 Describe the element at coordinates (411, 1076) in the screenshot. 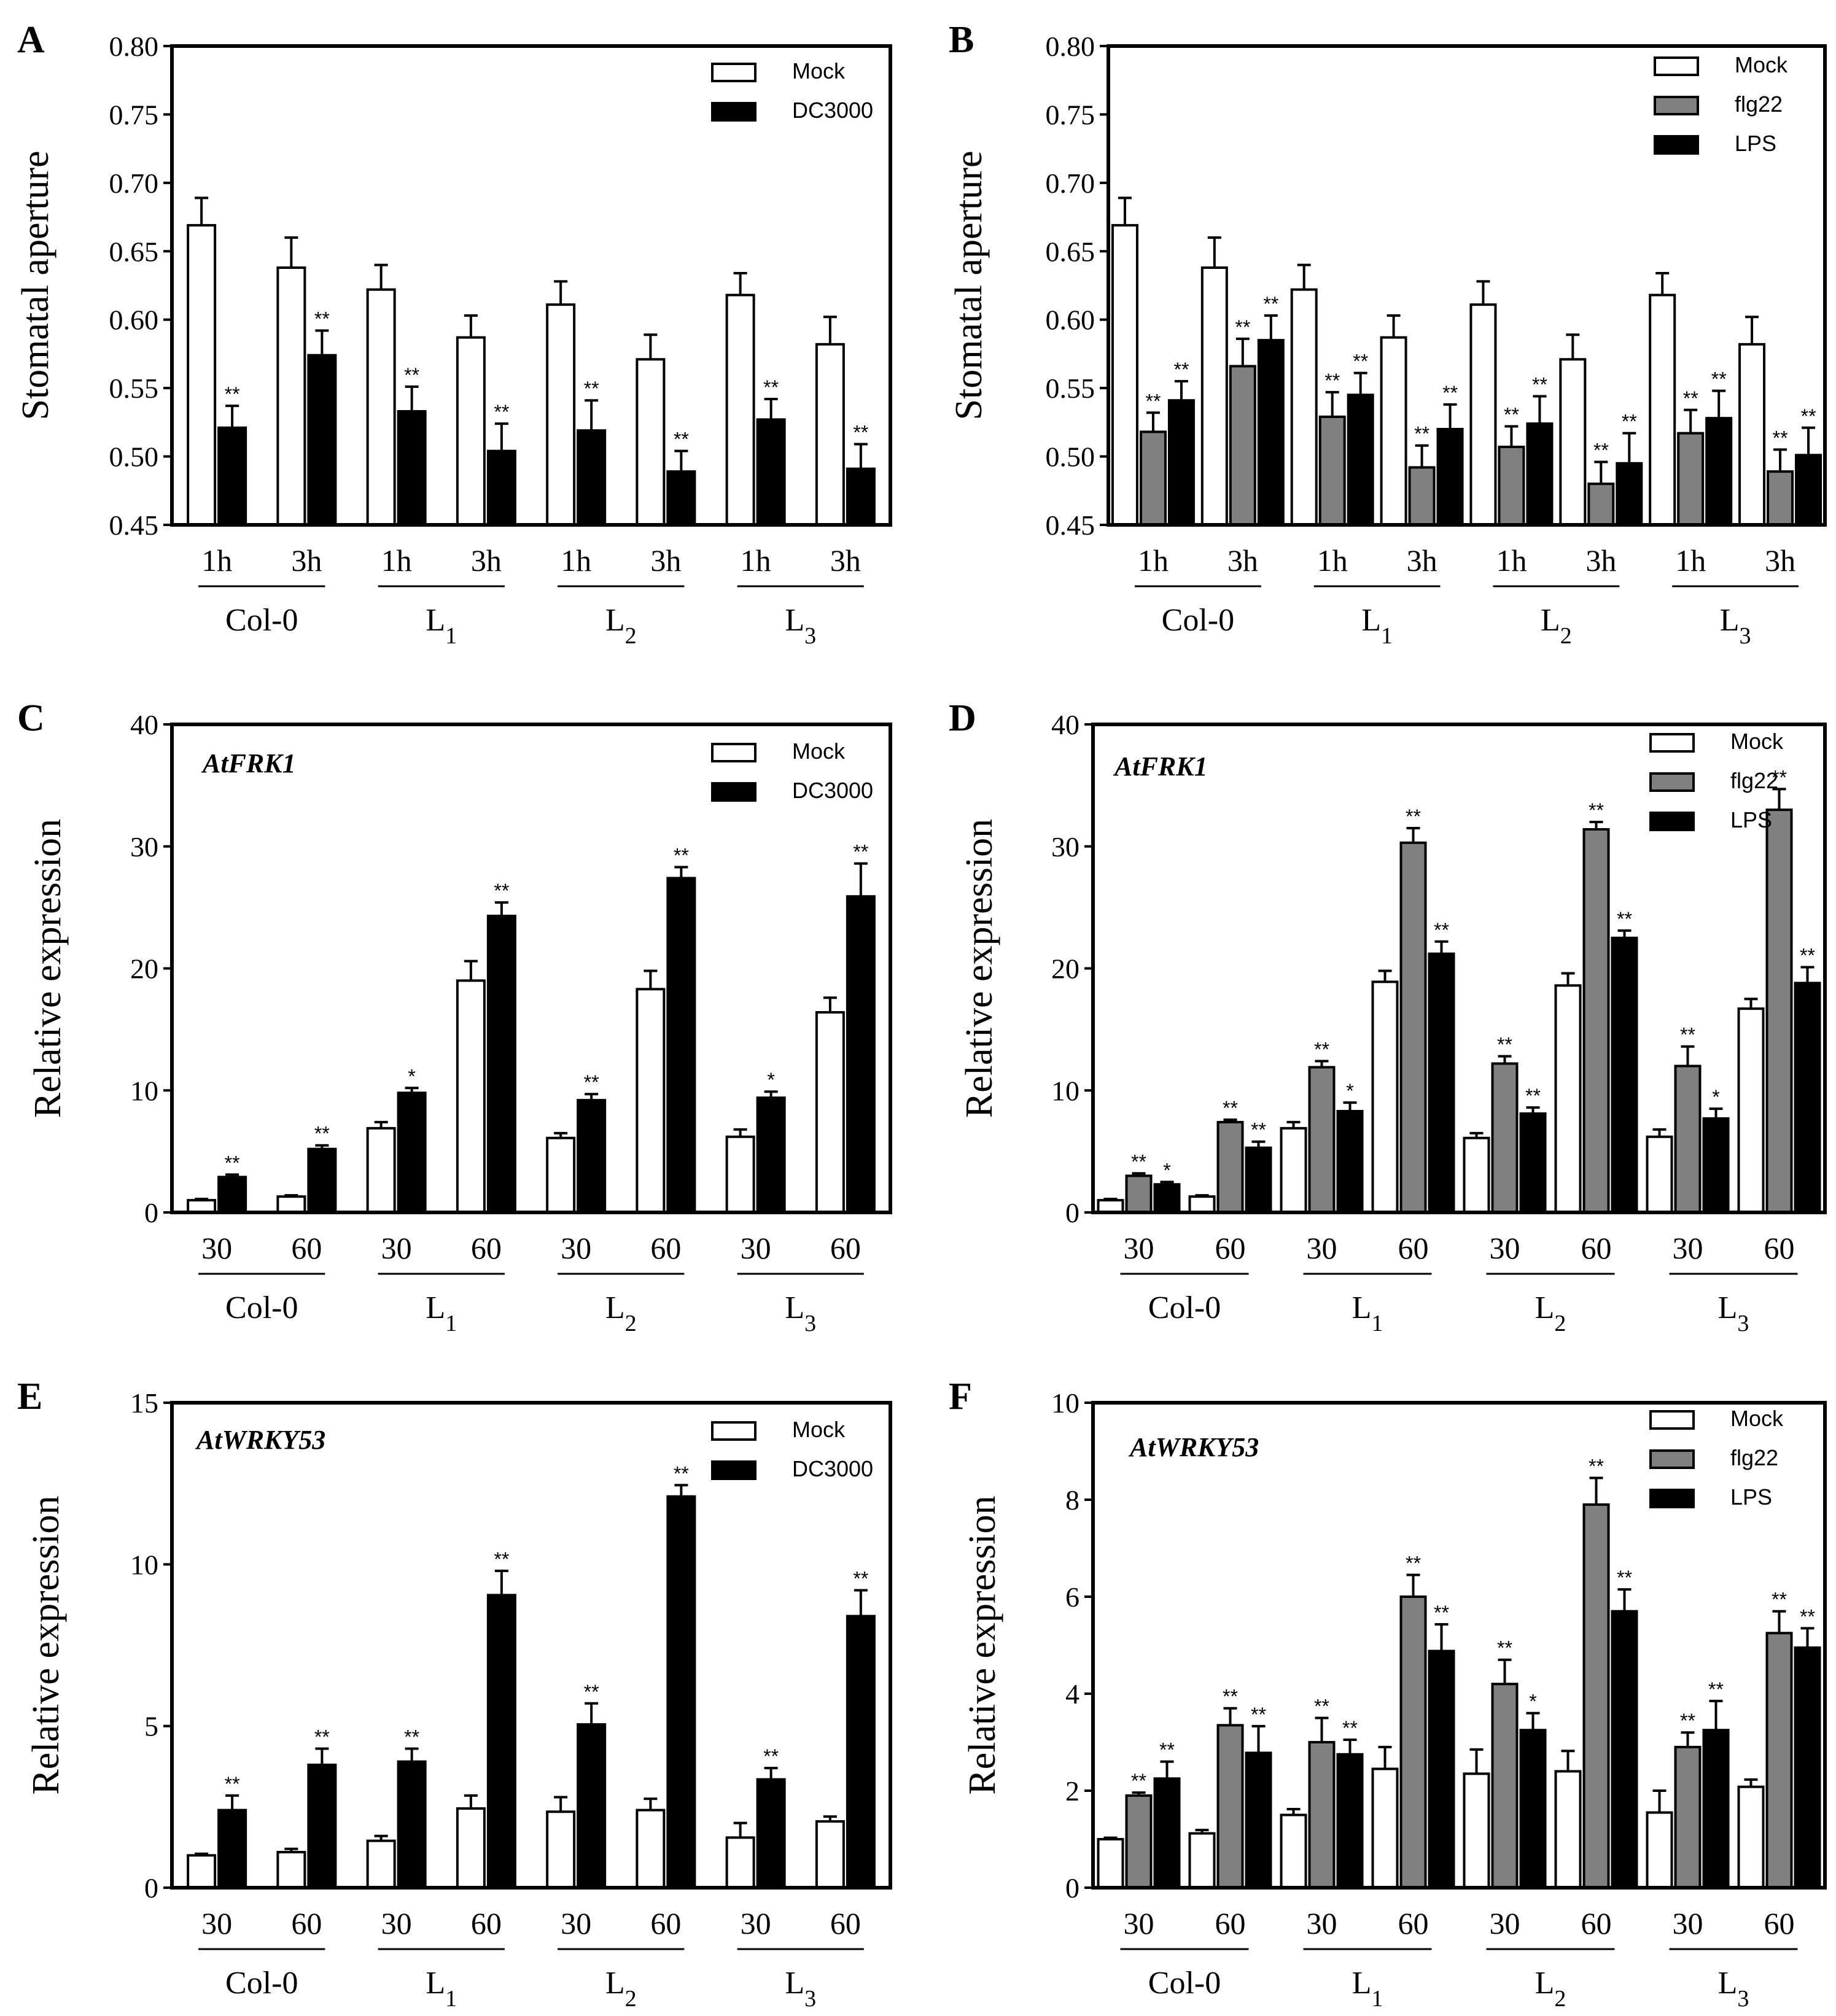

I see `significance-mark: *` at that location.